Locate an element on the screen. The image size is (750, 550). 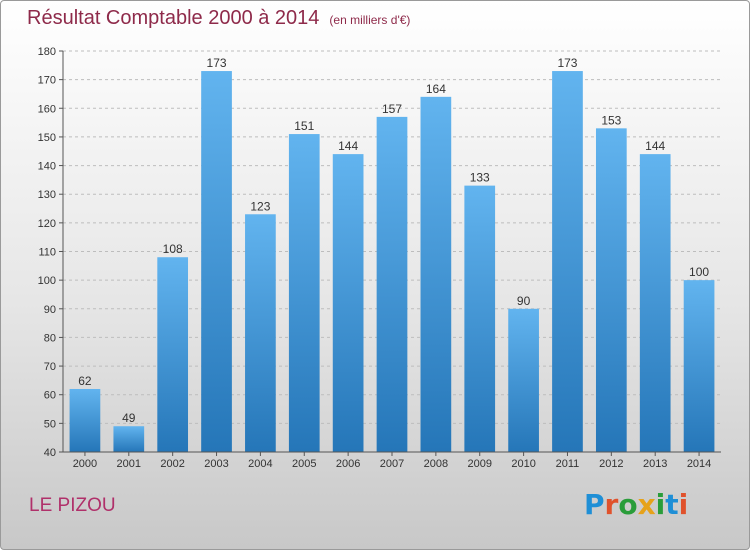
y-tick-label: 40 is located at coordinates (50, 453).